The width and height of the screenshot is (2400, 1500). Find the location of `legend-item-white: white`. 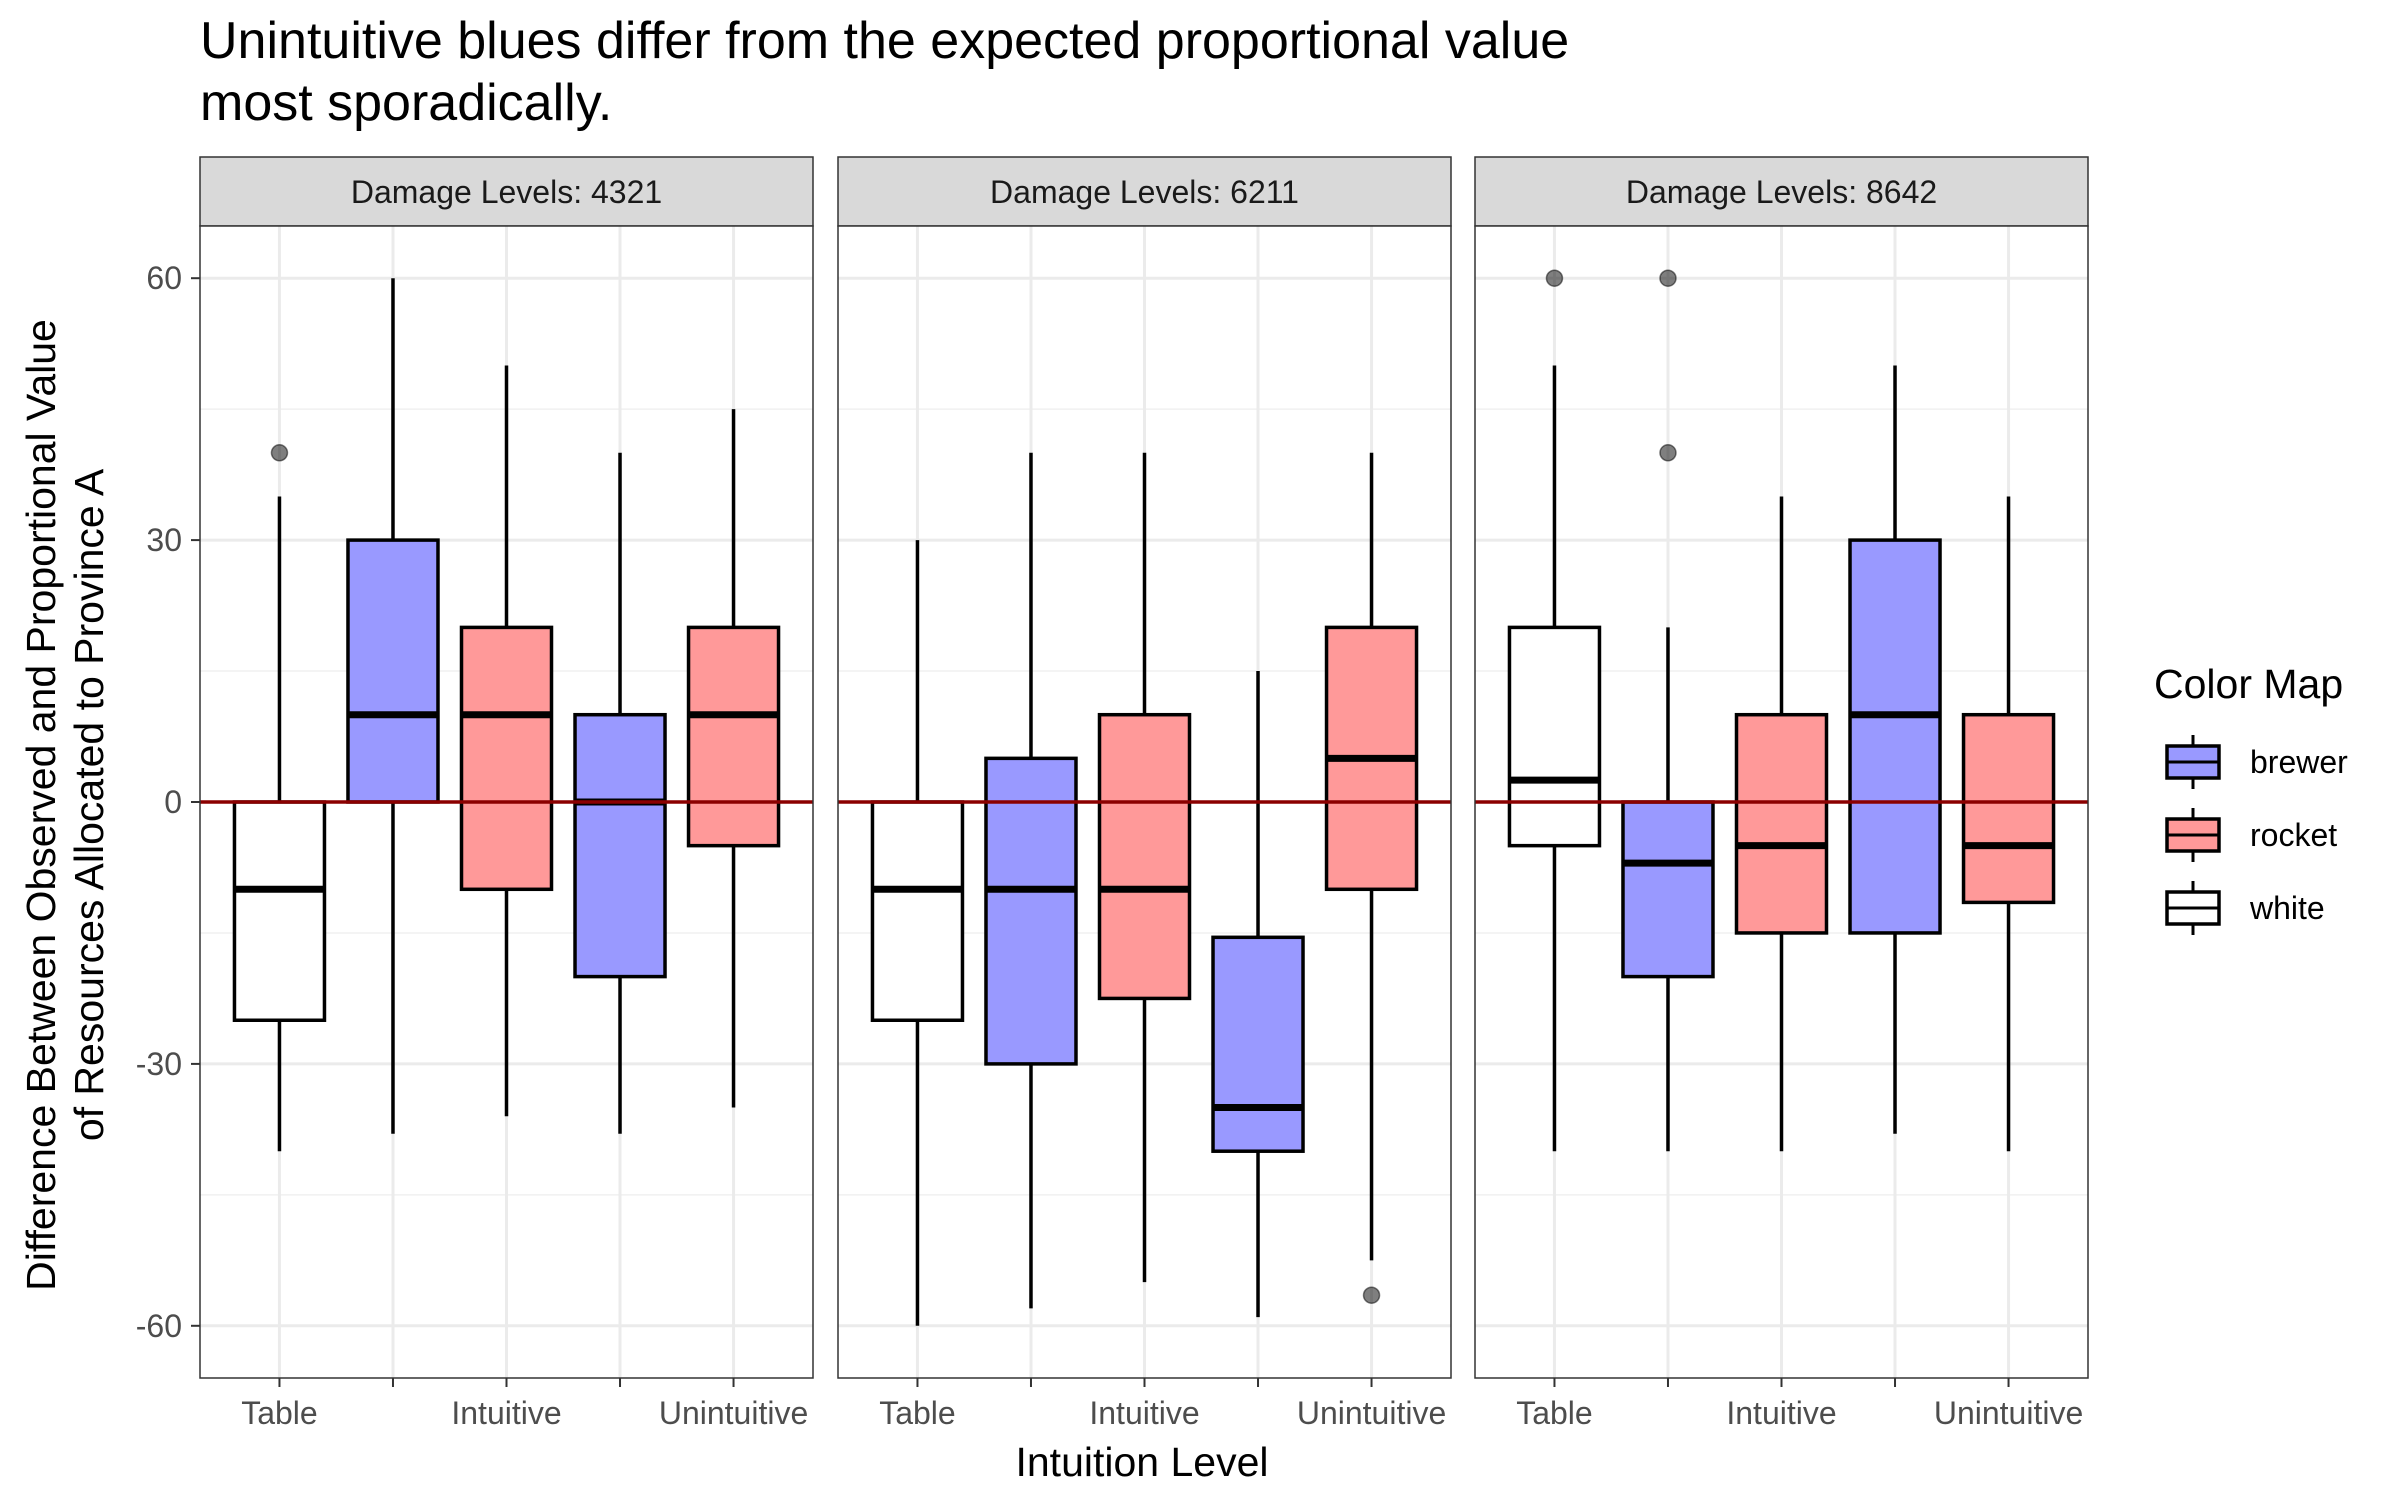

legend-item-white: white is located at coordinates (2245, 908).